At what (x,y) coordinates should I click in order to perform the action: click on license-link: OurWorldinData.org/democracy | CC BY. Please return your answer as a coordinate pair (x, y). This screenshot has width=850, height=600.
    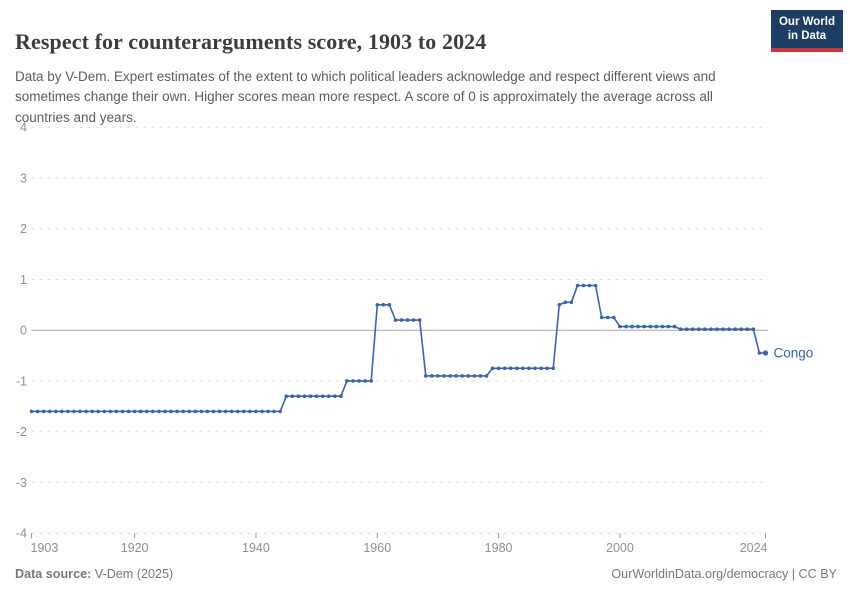
    Looking at the image, I should click on (724, 574).